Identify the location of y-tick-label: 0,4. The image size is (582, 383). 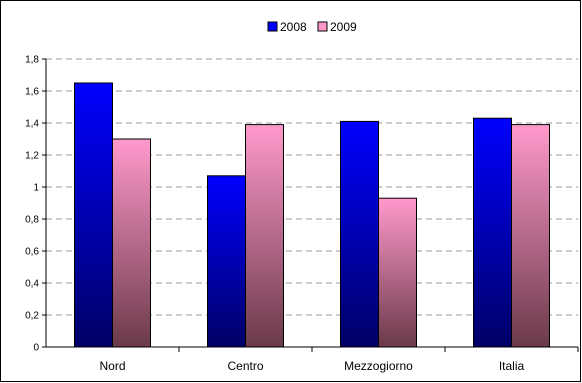
(32, 284).